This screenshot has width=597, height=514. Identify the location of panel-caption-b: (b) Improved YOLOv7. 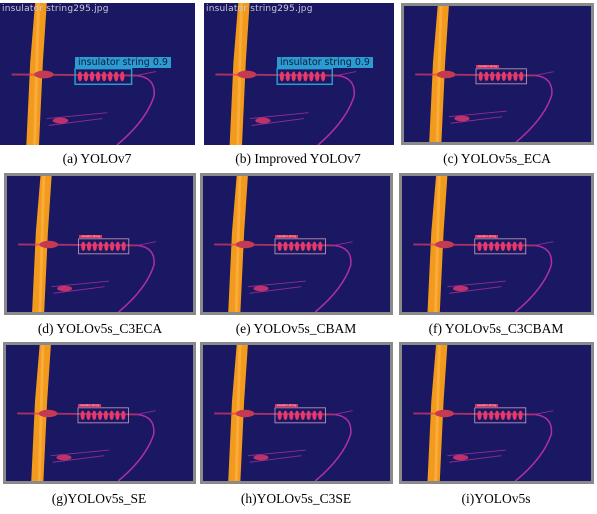
(298, 158).